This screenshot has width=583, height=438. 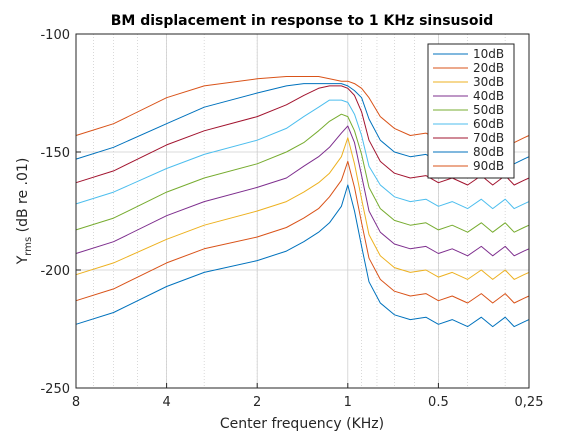 I want to click on x-tick-label: 0.5, so click(x=438, y=402).